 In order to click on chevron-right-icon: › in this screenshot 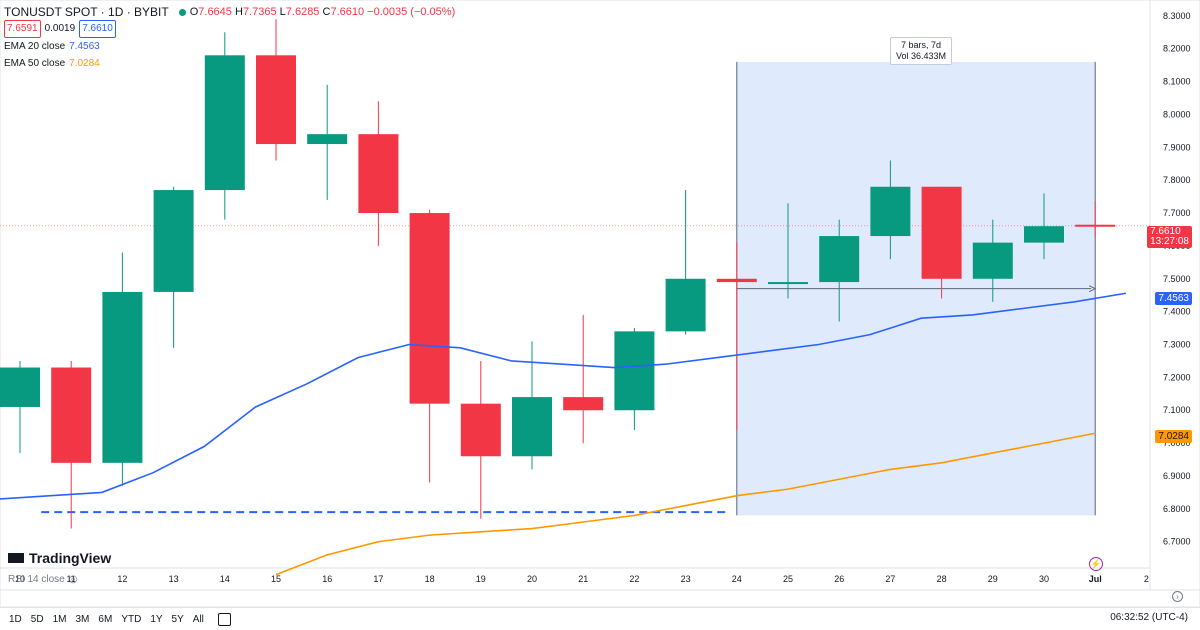, I will do `click(1177, 596)`.